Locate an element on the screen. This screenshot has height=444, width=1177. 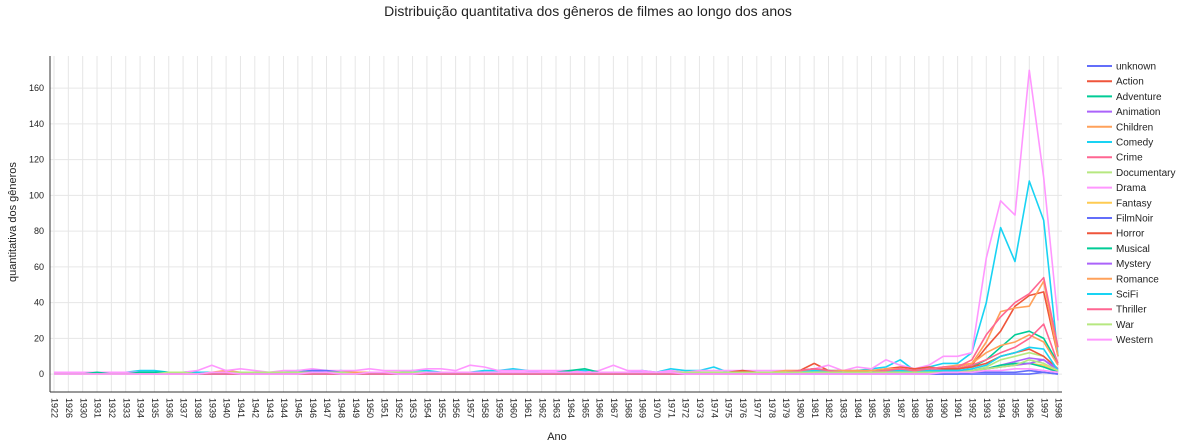
x-tick-label: 1994 is located at coordinates (1001, 408).